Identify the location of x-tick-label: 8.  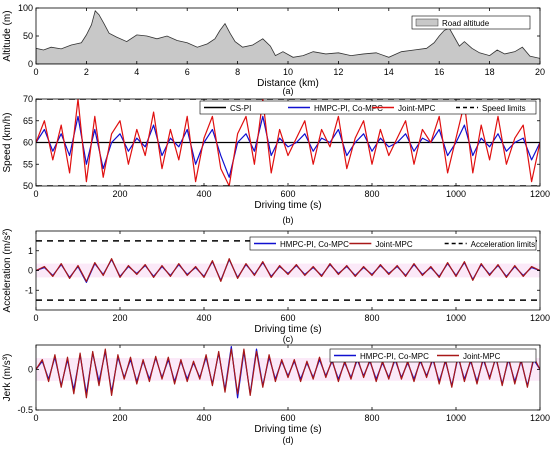
(237, 72).